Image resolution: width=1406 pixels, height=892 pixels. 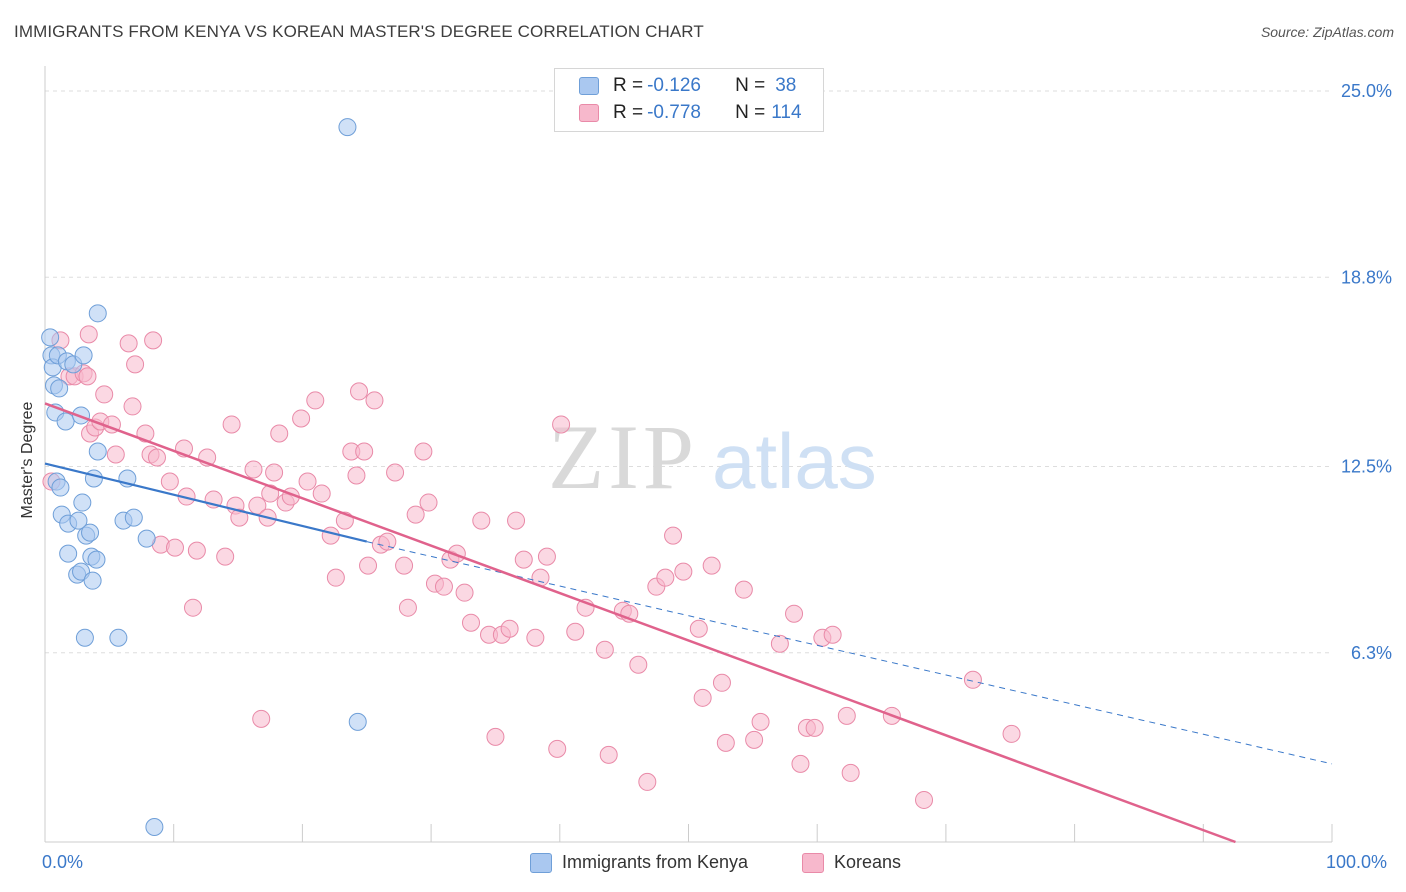 What do you see at coordinates (589, 86) in the screenshot?
I see `legend-swatch-kenya` at bounding box center [589, 86].